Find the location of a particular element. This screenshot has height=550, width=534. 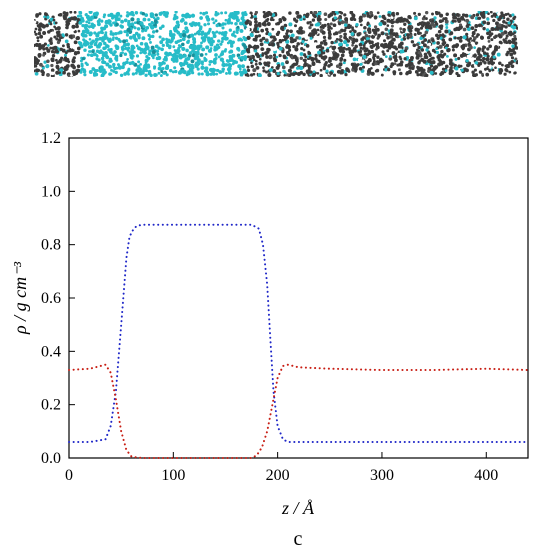

x-tick-label: 0 is located at coordinates (69, 475).